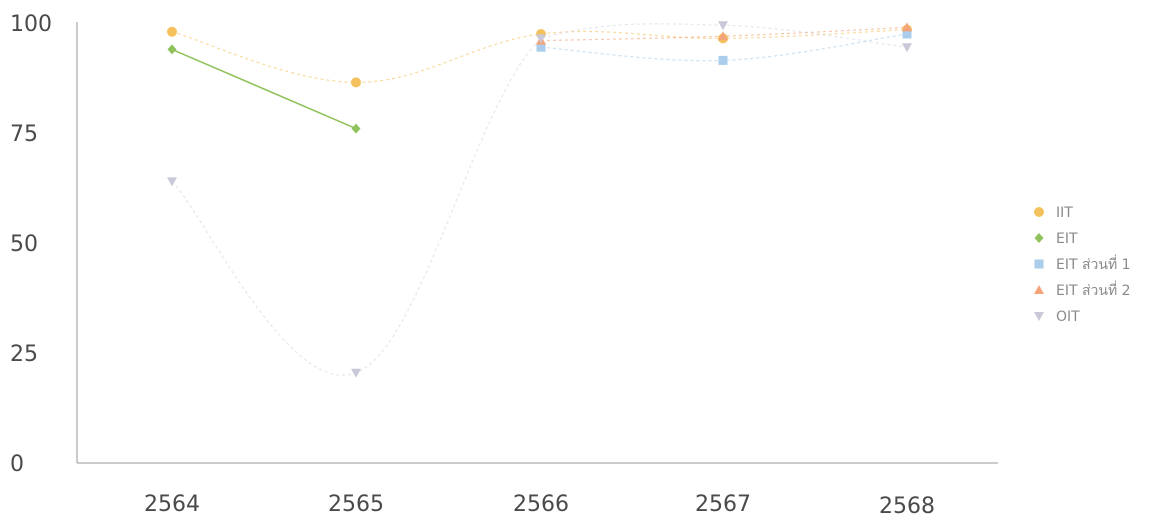  What do you see at coordinates (1067, 239) in the screenshot?
I see `legend-label: EIT` at bounding box center [1067, 239].